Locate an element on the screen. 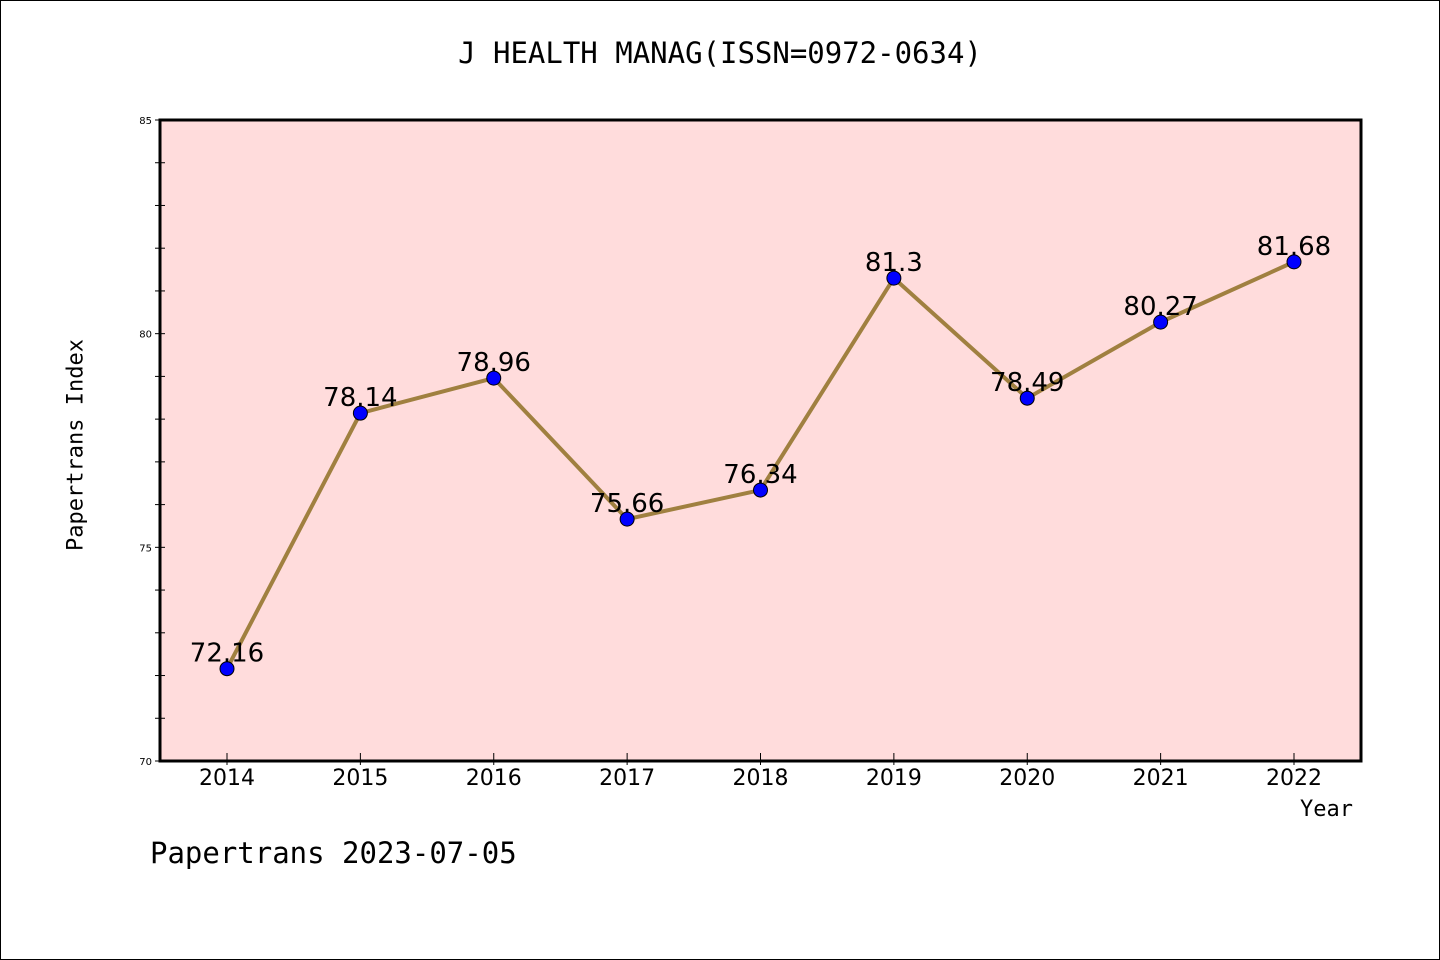 The height and width of the screenshot is (960, 1440). x-tick-label: 2021 is located at coordinates (1161, 778).